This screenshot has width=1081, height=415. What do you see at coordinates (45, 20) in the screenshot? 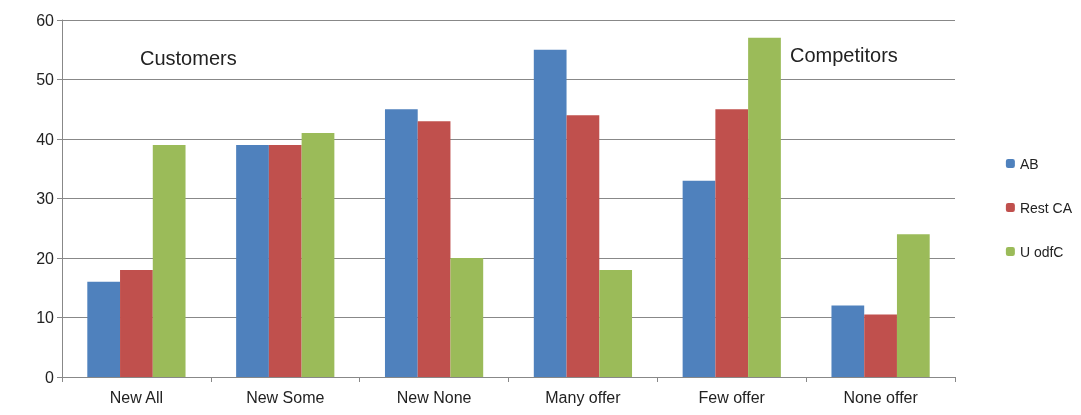
I see `y-tick-label: 60` at bounding box center [45, 20].